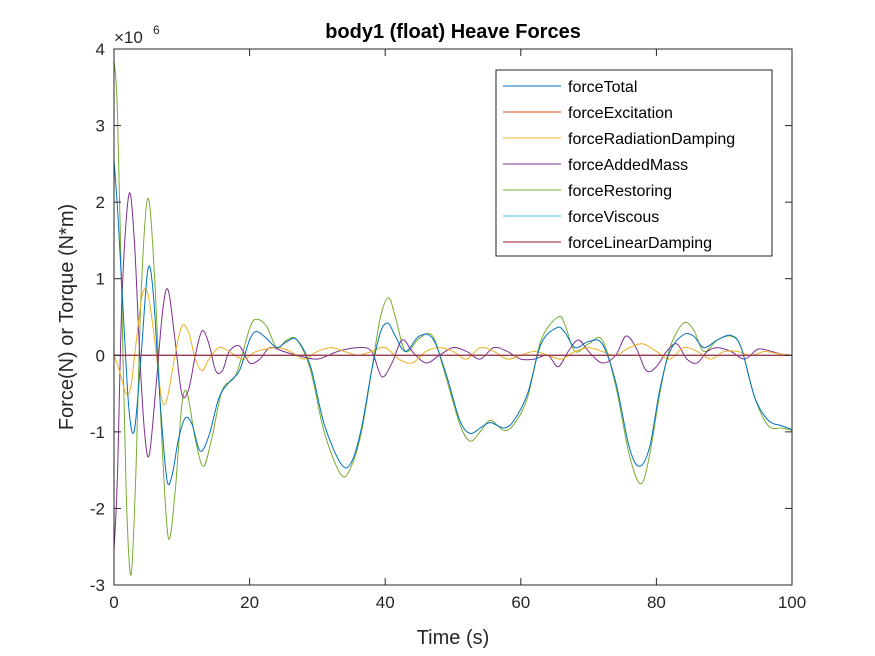  I want to click on legend-label-force-total: forceTotal, so click(602, 87).